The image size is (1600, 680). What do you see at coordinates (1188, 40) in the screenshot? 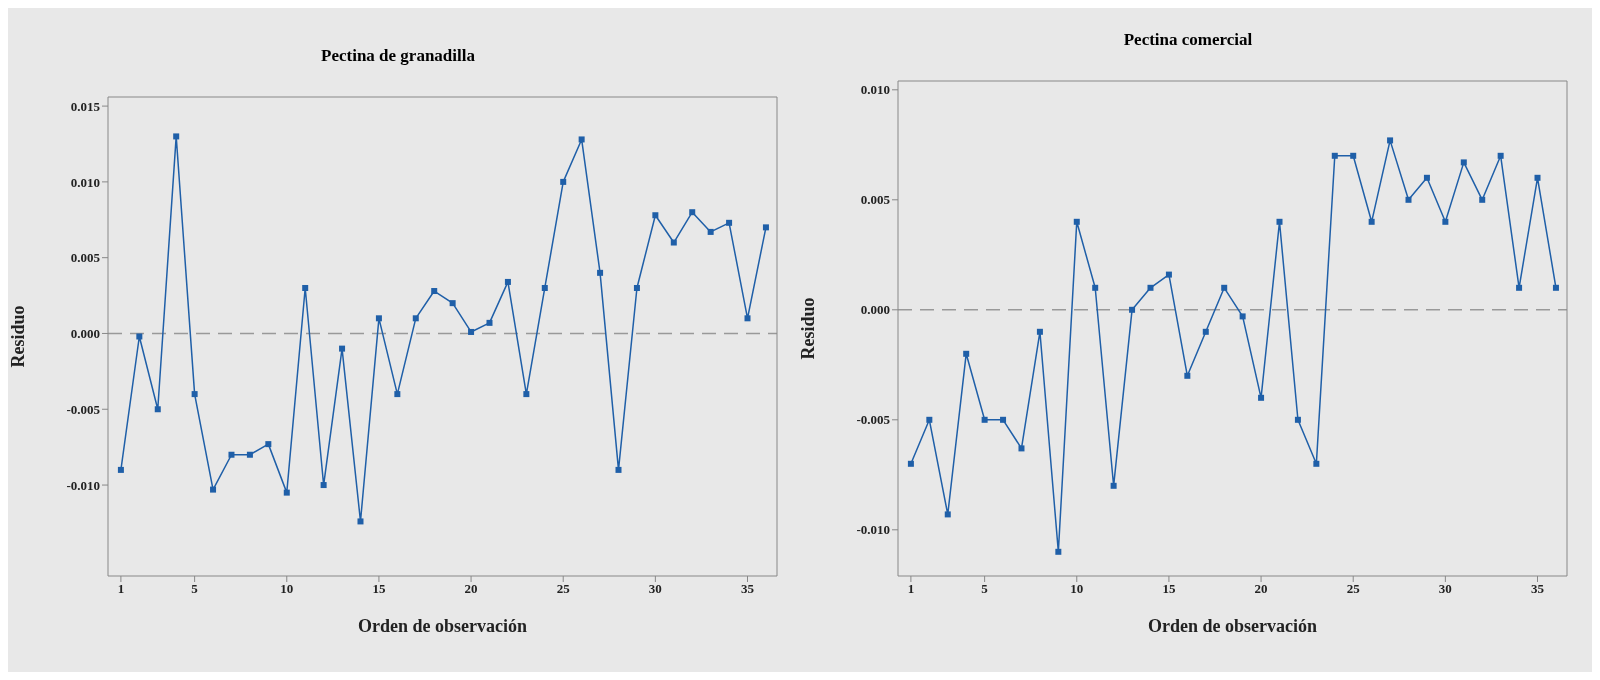
I see `chart-title: Pectina comercial` at bounding box center [1188, 40].